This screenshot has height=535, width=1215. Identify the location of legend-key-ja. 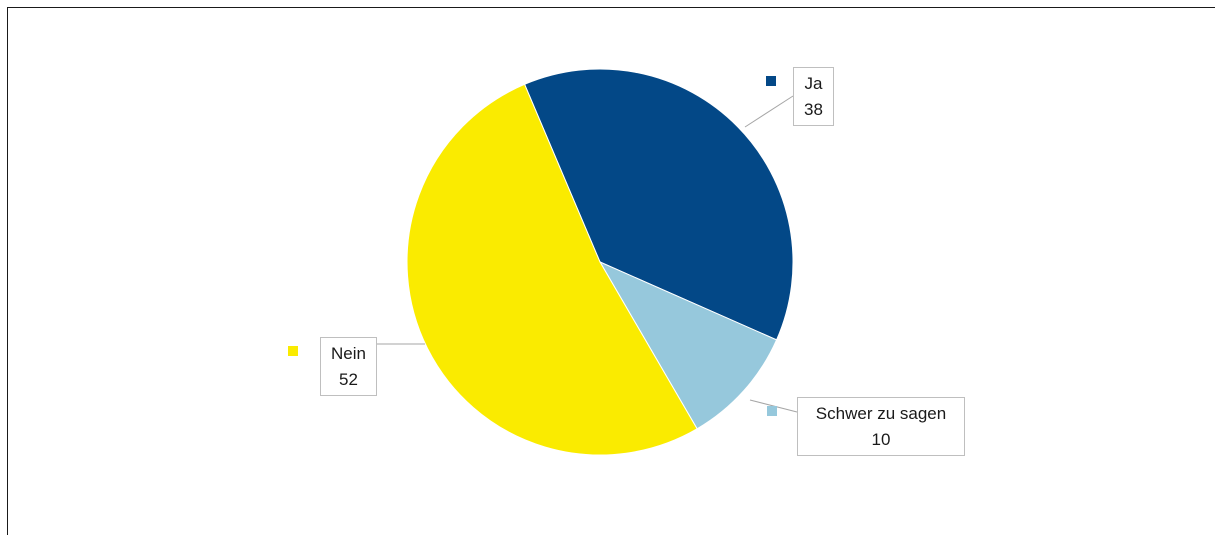
(771, 81).